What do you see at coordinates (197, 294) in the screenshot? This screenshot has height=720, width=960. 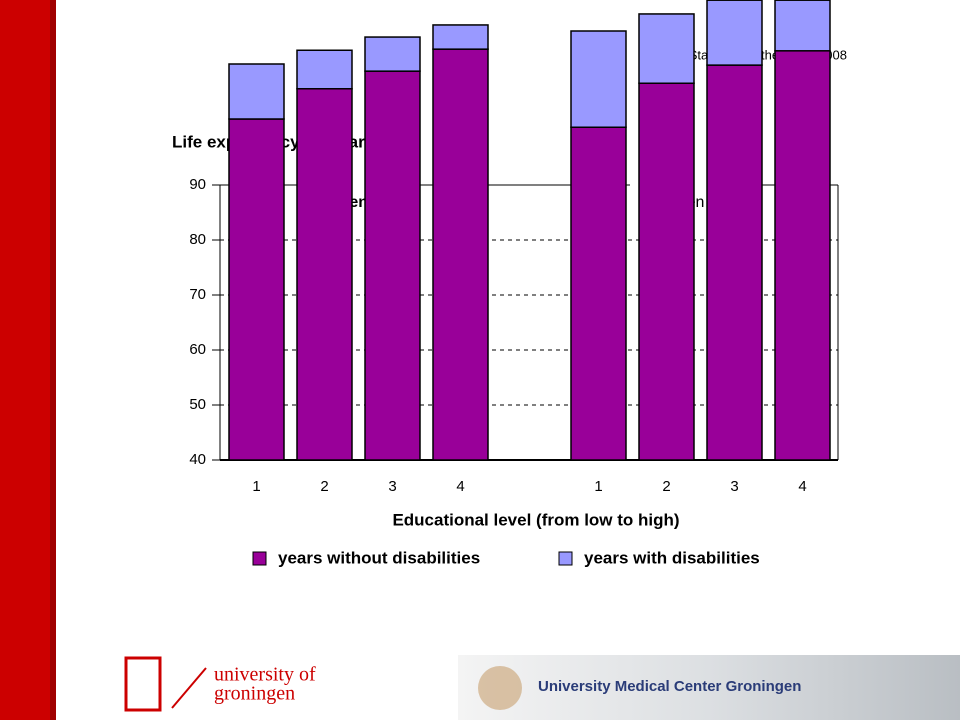 I see `y-tick-label: 70` at bounding box center [197, 294].